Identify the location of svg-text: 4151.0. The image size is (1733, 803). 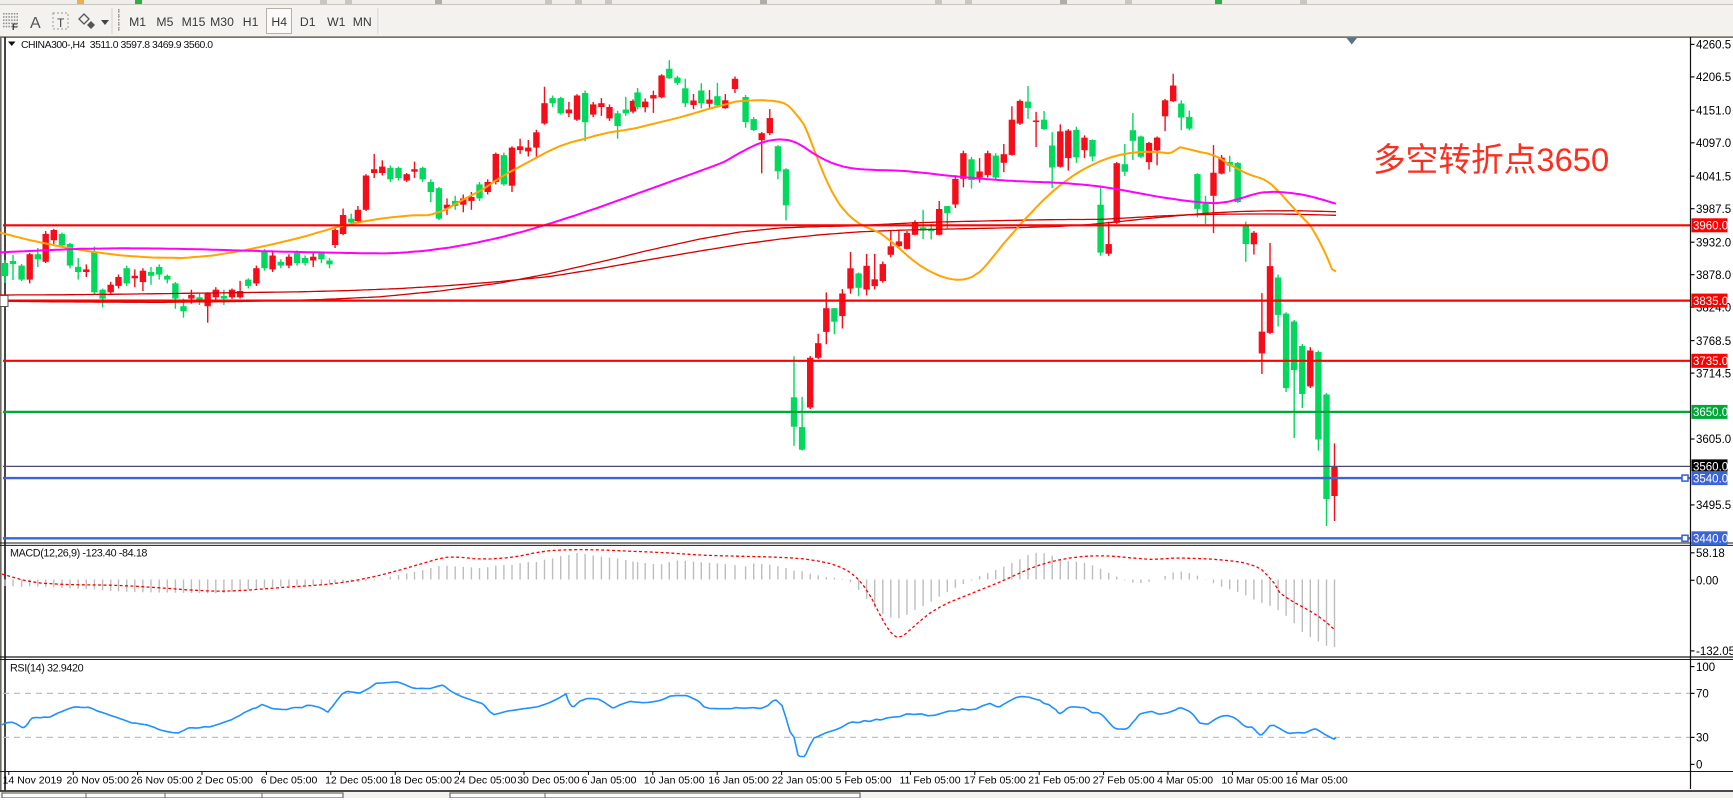
(1713, 112).